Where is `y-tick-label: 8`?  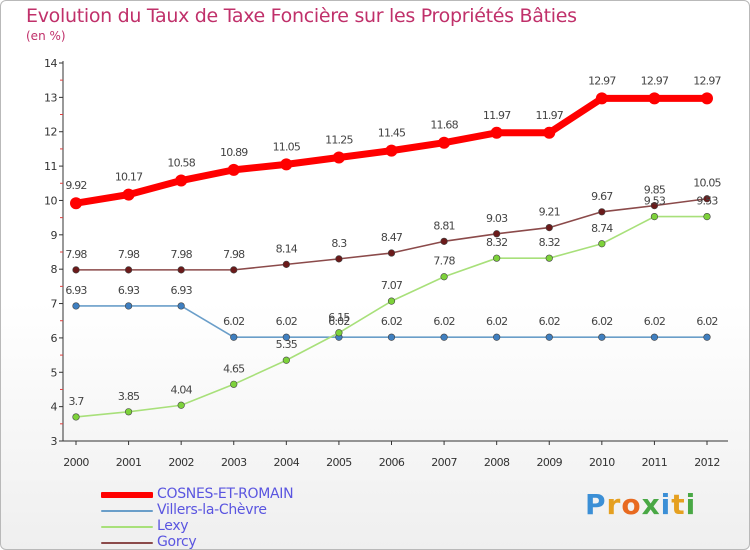
y-tick-label: 8 is located at coordinates (54, 269).